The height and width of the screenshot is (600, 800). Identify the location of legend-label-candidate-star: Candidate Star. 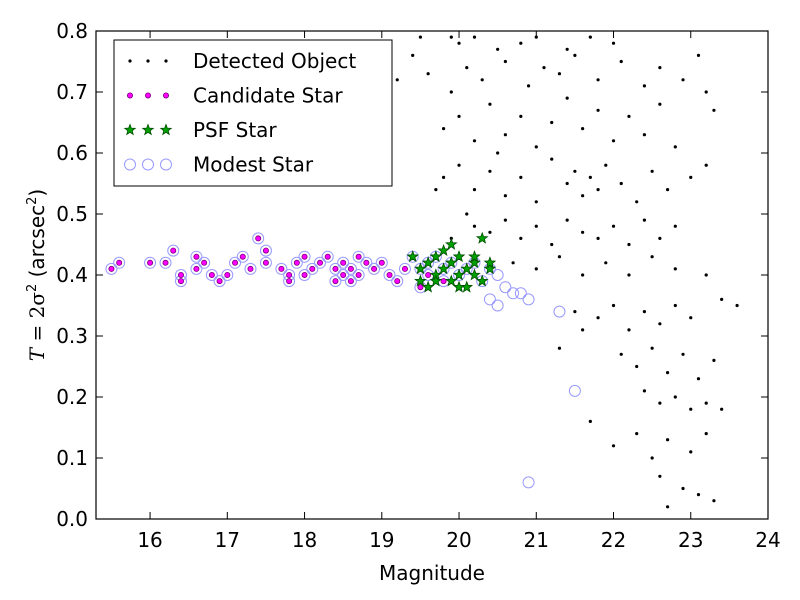
(268, 96).